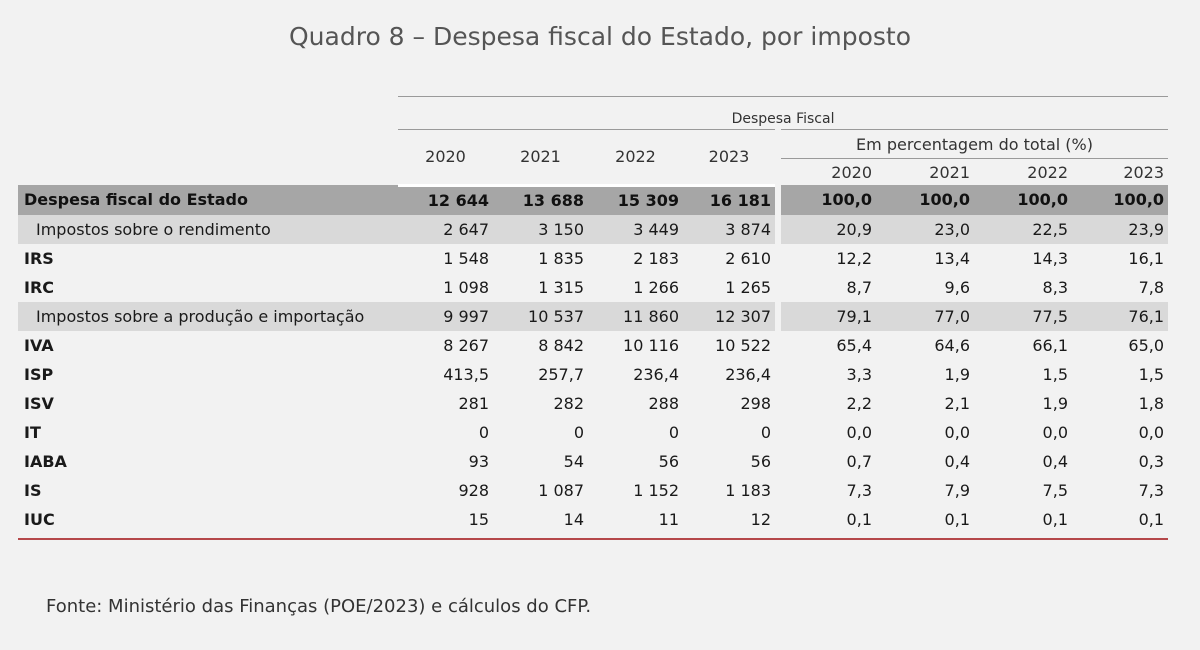 The image size is (1200, 650). I want to click on value-cell: 3 150, so click(540, 229).